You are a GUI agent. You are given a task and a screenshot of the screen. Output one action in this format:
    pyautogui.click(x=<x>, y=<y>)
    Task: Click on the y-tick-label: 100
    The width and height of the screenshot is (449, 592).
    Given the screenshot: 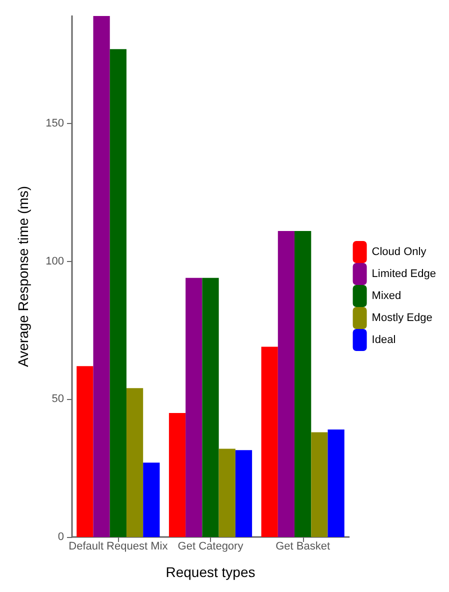 What is the action you would take?
    pyautogui.click(x=55, y=261)
    